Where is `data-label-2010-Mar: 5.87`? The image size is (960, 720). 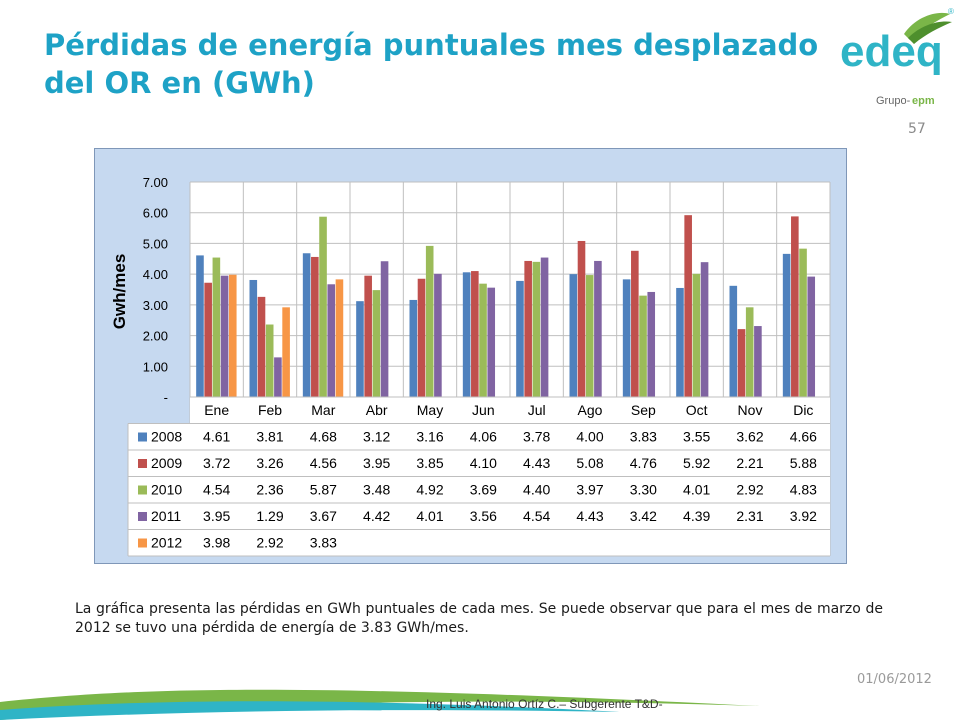
data-label-2010-Mar: 5.87 is located at coordinates (323, 490).